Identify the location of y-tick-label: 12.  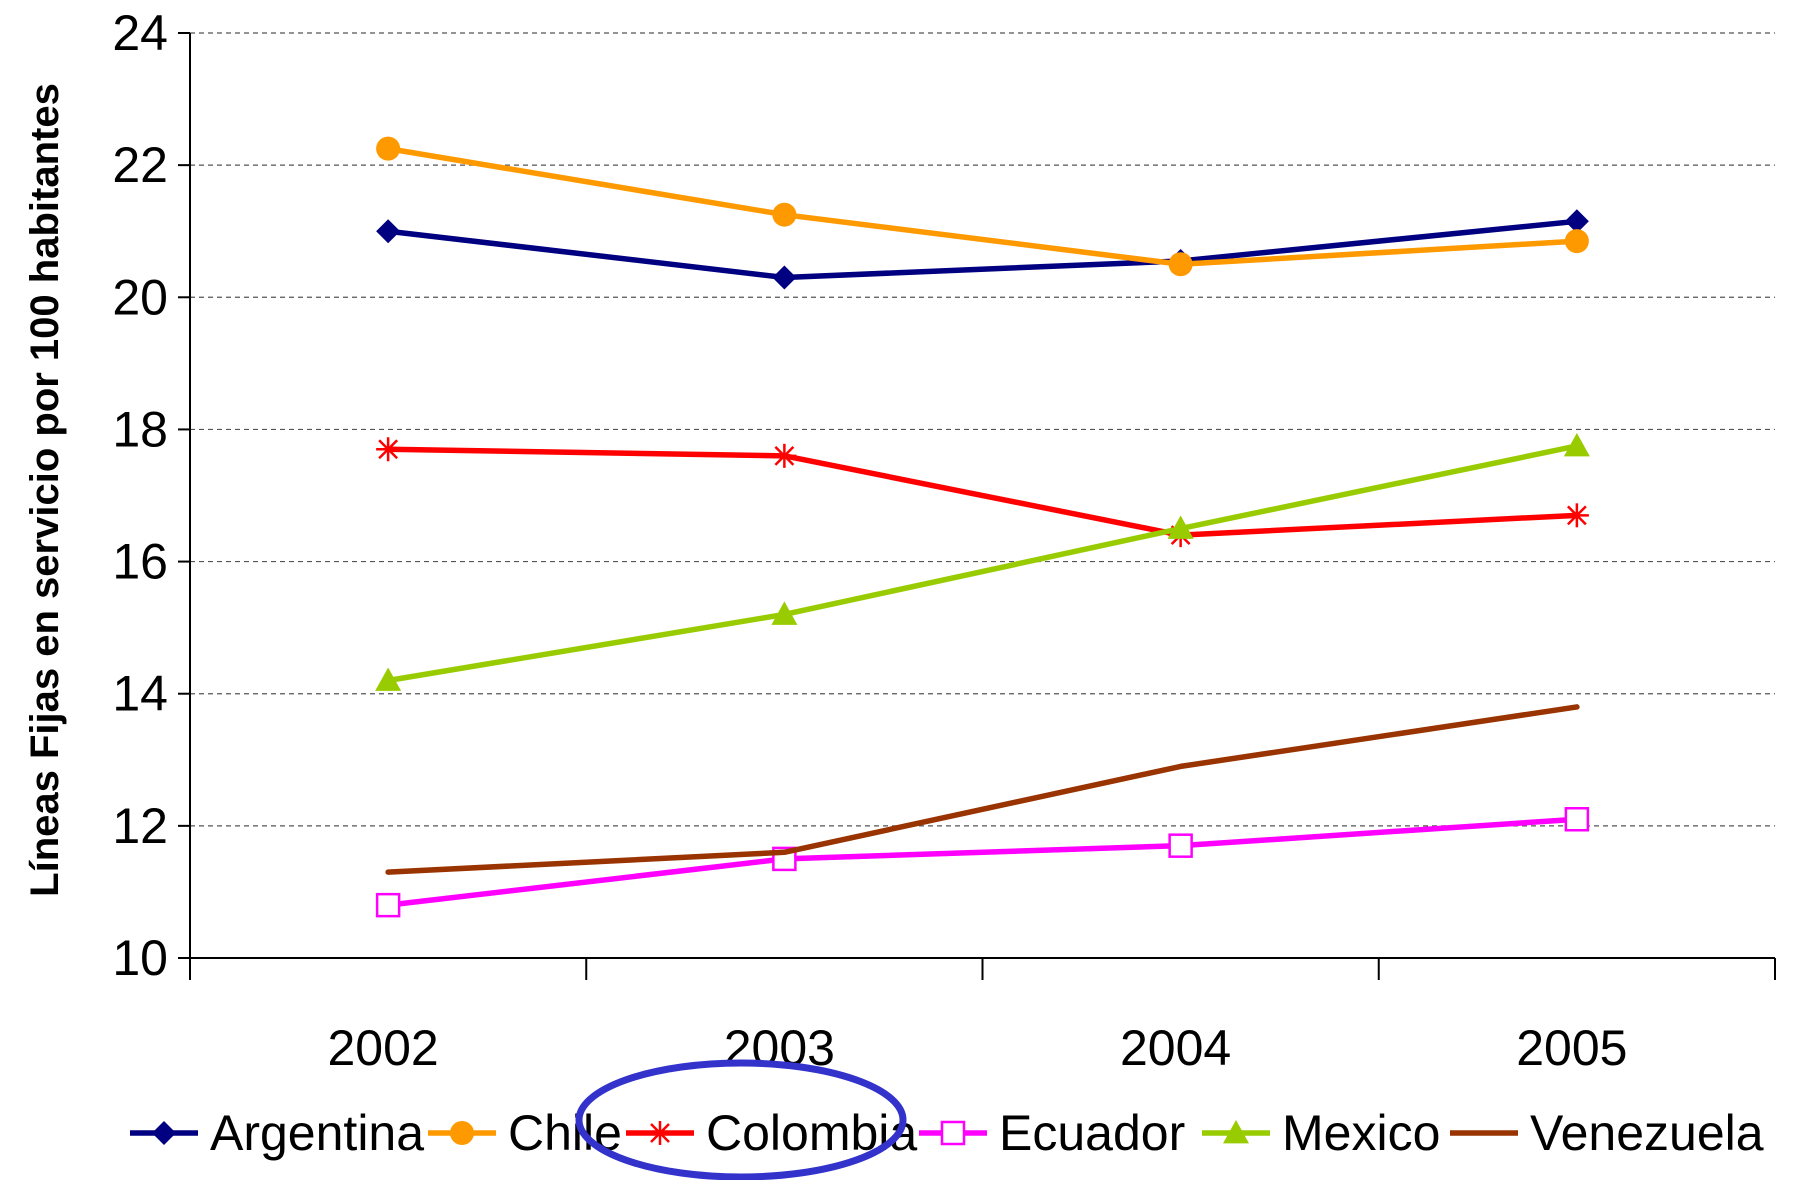
(140, 826).